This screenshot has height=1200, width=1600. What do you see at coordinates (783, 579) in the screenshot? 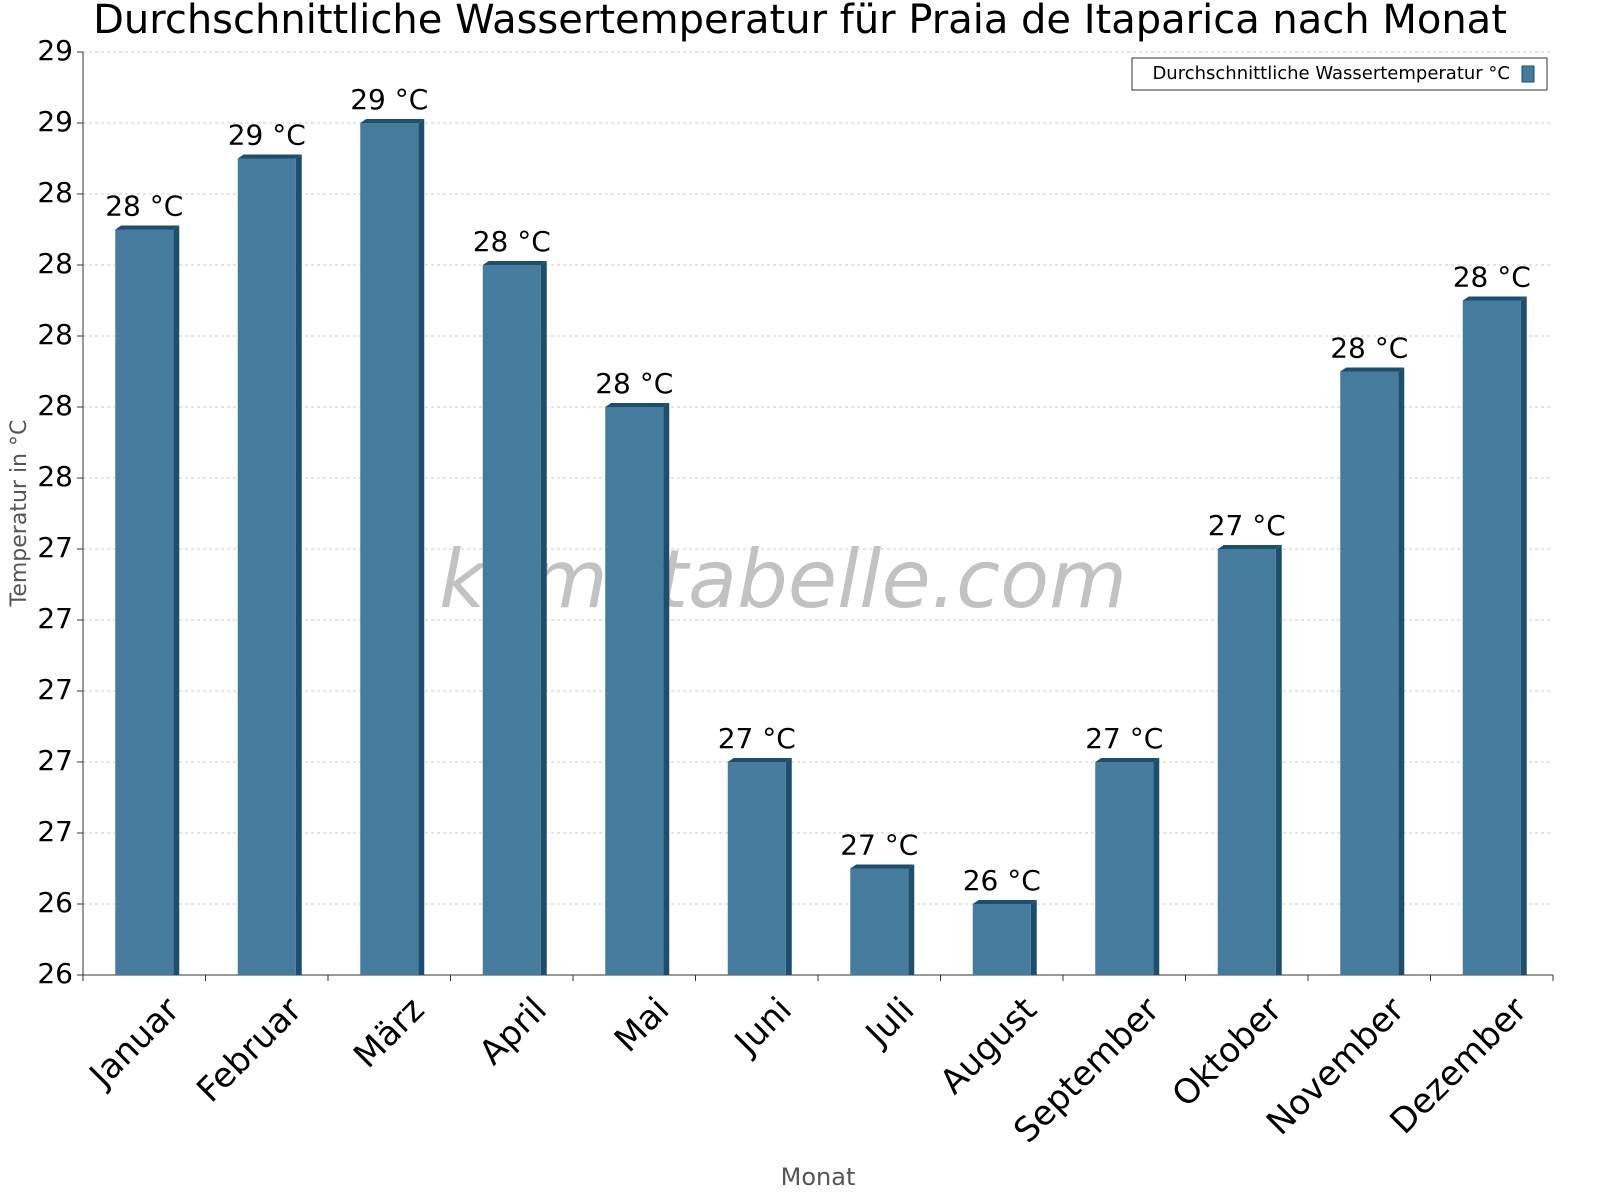
I see `watermark: klimatabelle.com` at bounding box center [783, 579].